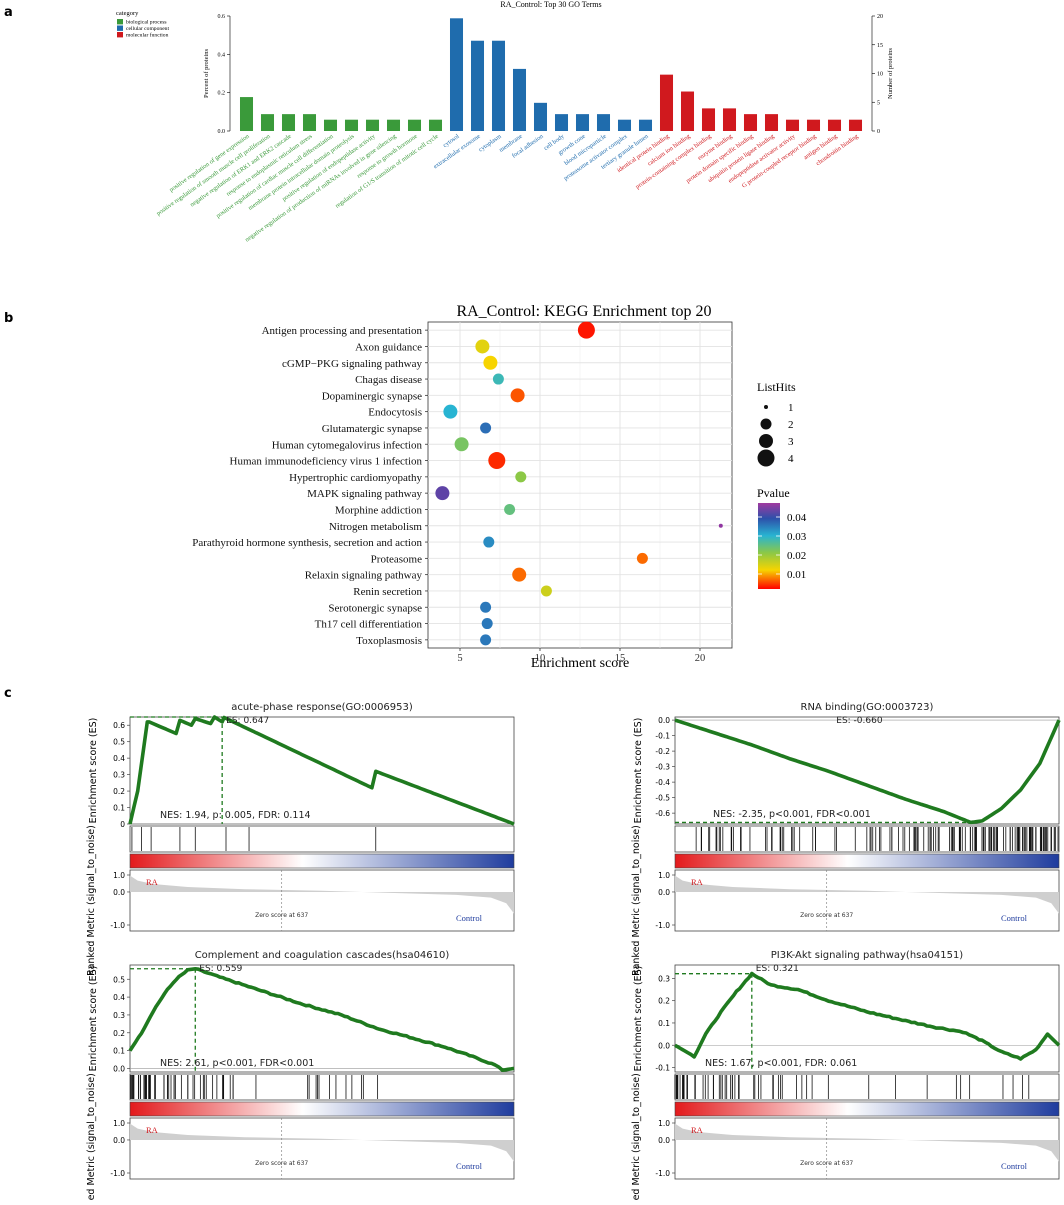 The height and width of the screenshot is (1205, 1064). I want to click on gsea-rank-colorbar, so click(322, 861).